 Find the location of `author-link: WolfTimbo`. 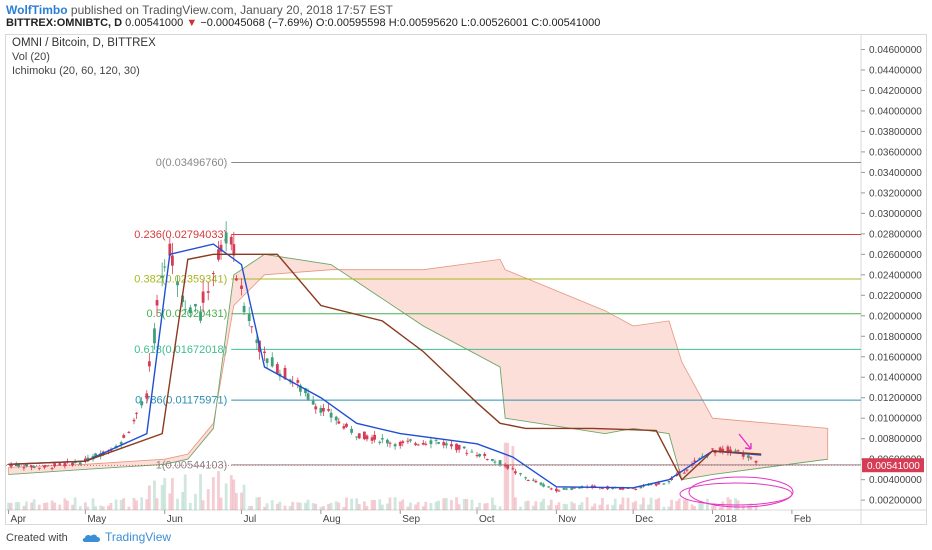

author-link: WolfTimbo is located at coordinates (37, 10).